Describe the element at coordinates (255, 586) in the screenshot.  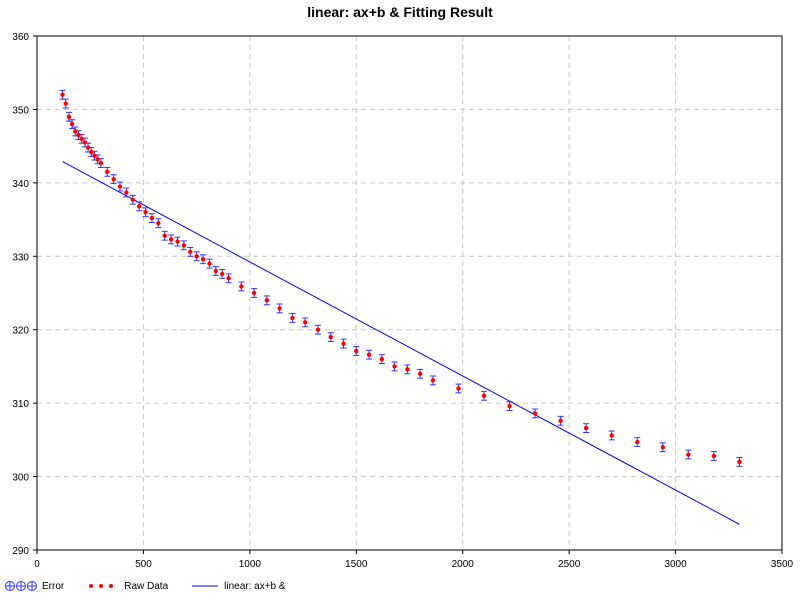
I see `legend-label-fit: linear: ax+b &` at that location.